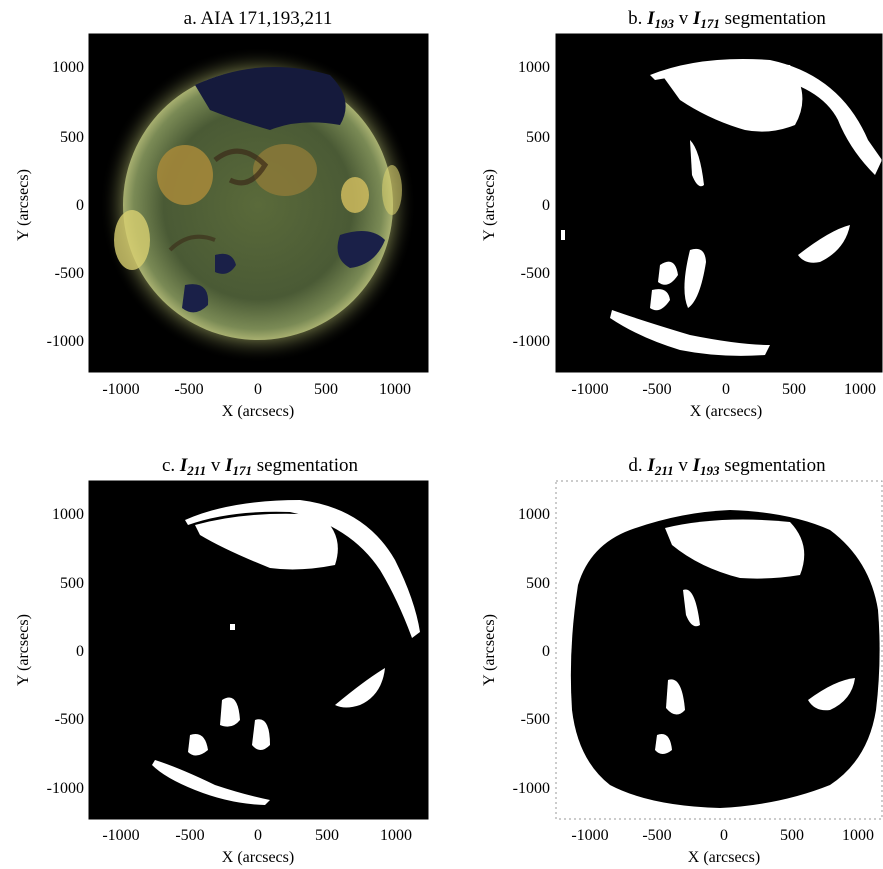 Image resolution: width=883 pixels, height=869 pixels. I want to click on panel-c-xticks: -1000 -500 0 500 1000, so click(257, 835).